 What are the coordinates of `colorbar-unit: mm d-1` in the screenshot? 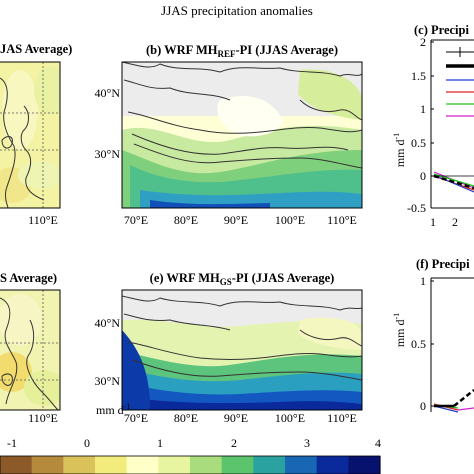 It's located at (113, 409).